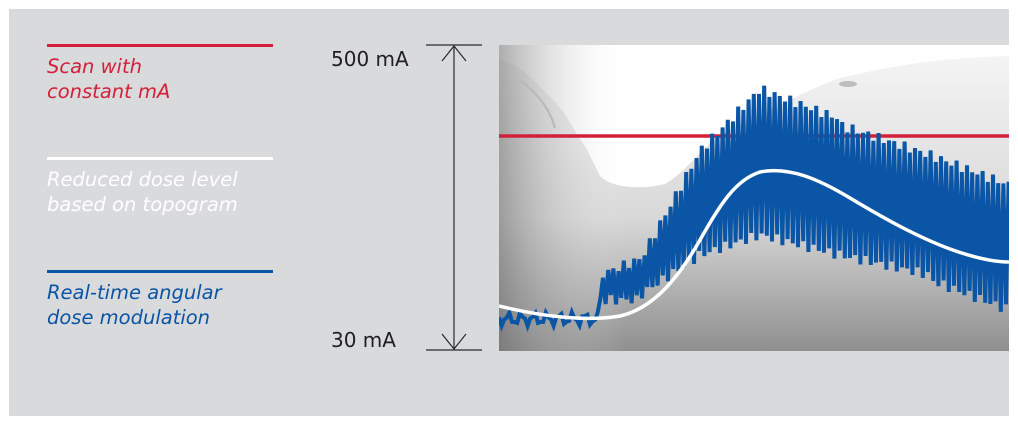 This screenshot has height=425, width=1018. I want to click on legend-line-constant, so click(160, 45).